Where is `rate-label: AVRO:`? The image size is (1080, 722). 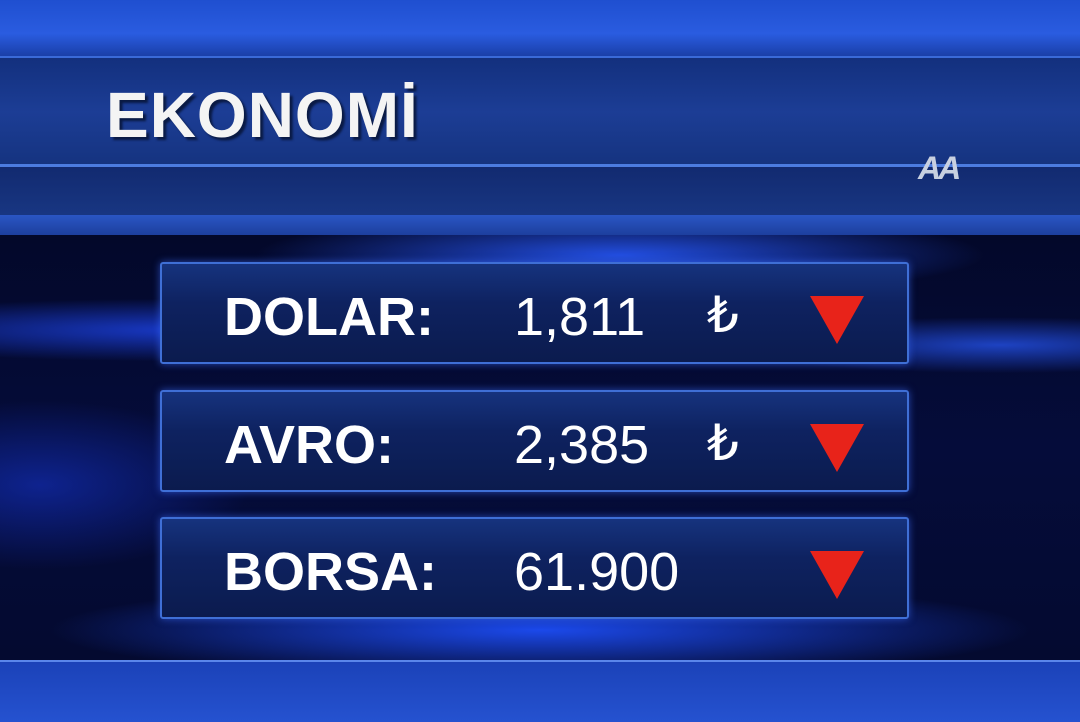
rate-label: AVRO: is located at coordinates (309, 445).